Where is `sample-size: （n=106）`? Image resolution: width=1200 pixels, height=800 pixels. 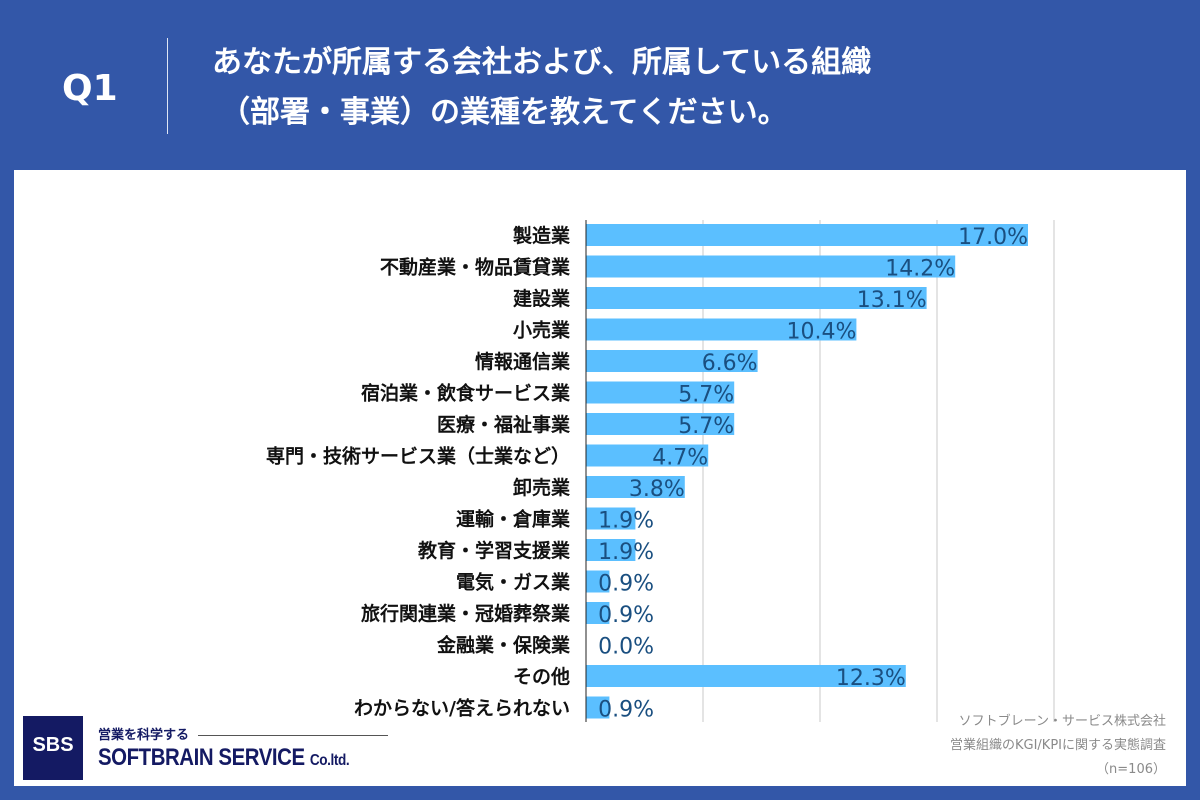 sample-size: （n=106） is located at coordinates (1131, 769).